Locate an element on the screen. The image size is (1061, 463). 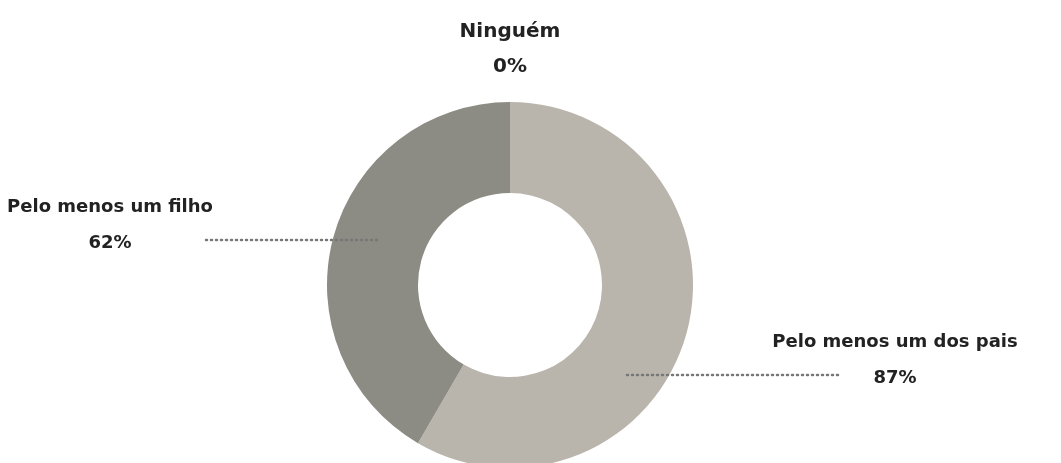
slice-label: Pelo menos um dos pais is located at coordinates (895, 340).